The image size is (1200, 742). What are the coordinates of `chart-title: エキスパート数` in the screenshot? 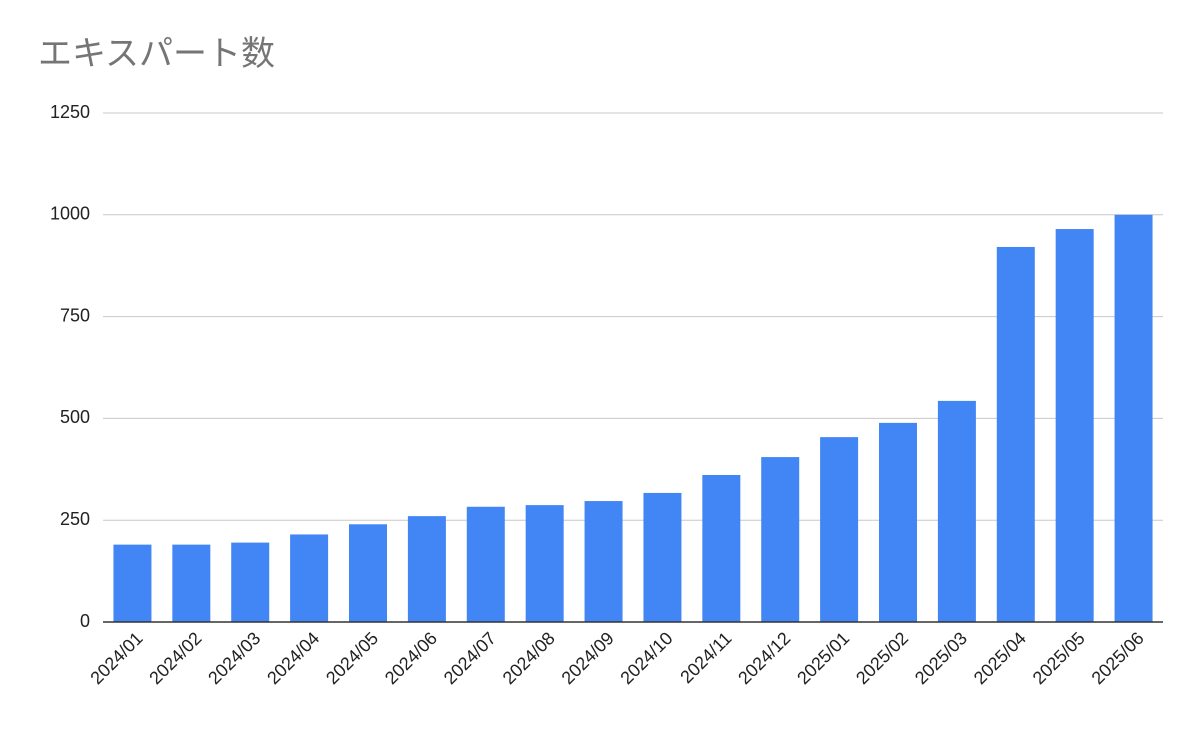 It's located at (156, 54).